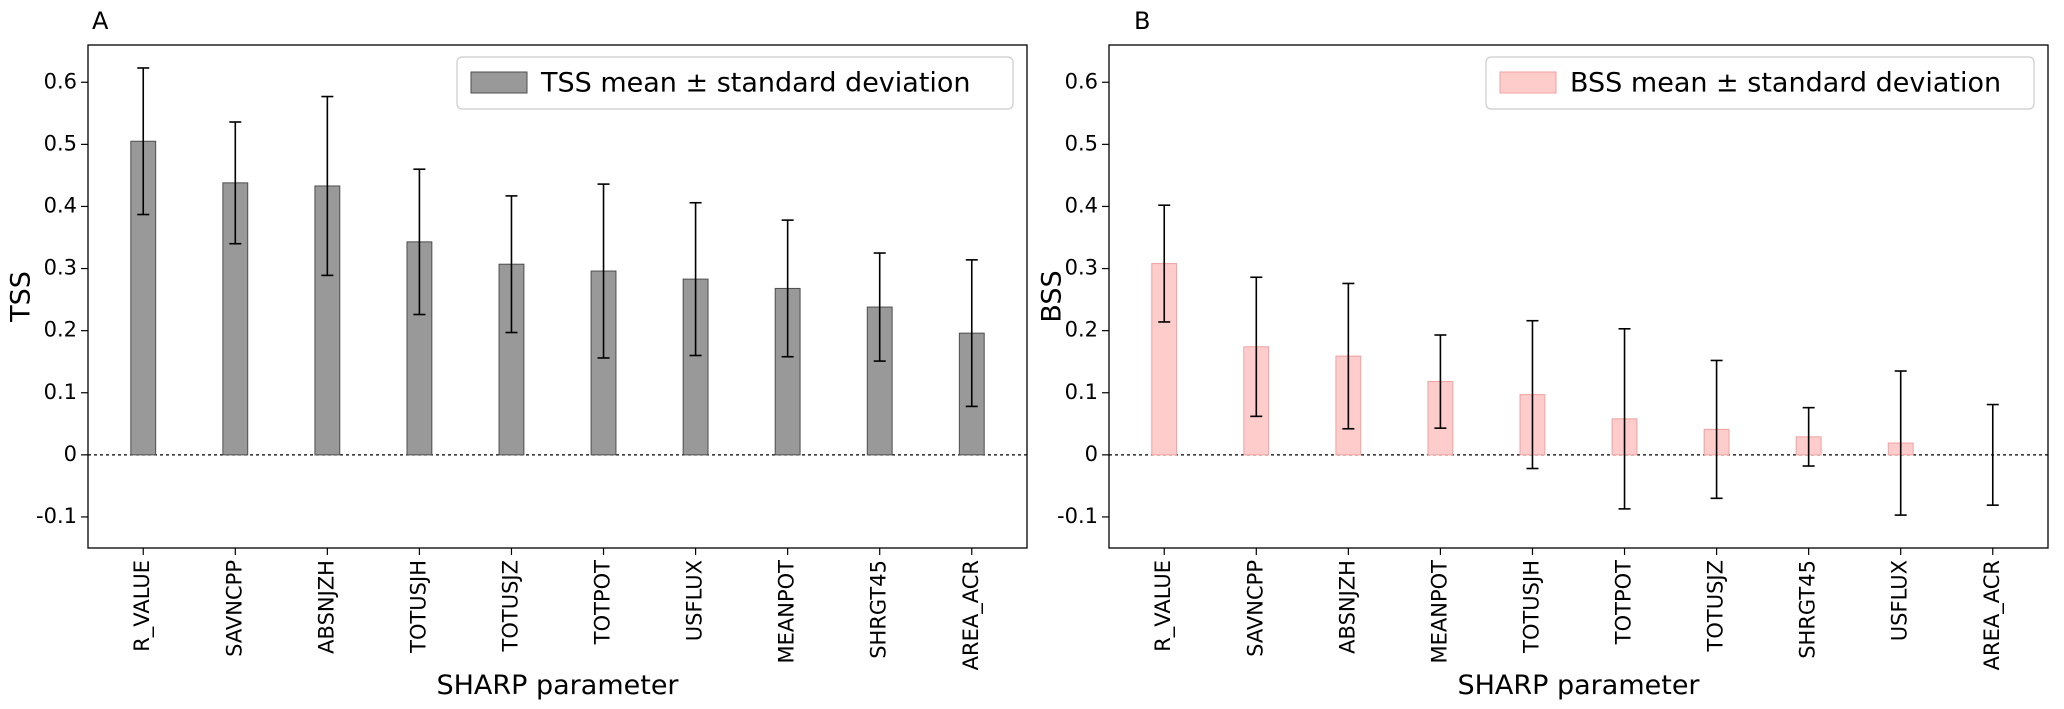 This screenshot has width=2064, height=709. What do you see at coordinates (100, 21) in the screenshot?
I see `panel-letter: A` at bounding box center [100, 21].